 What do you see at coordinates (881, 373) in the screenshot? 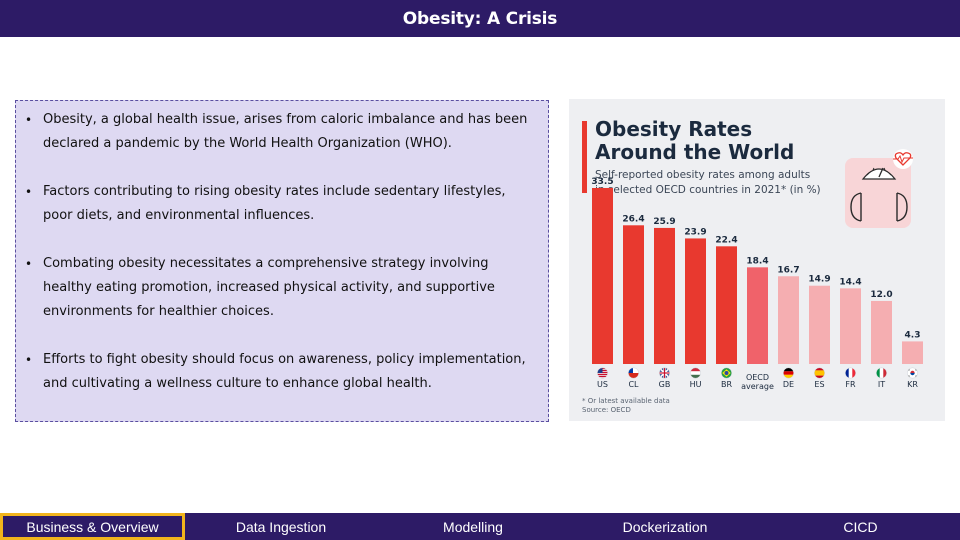
I see `it-flag-icon` at bounding box center [881, 373].